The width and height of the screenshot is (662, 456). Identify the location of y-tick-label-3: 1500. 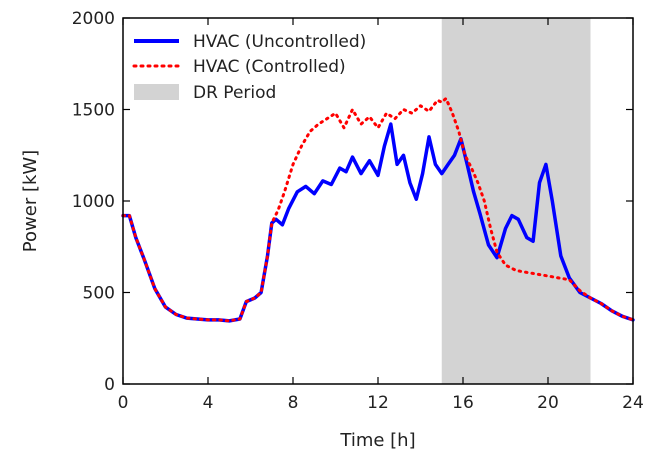
(93, 111).